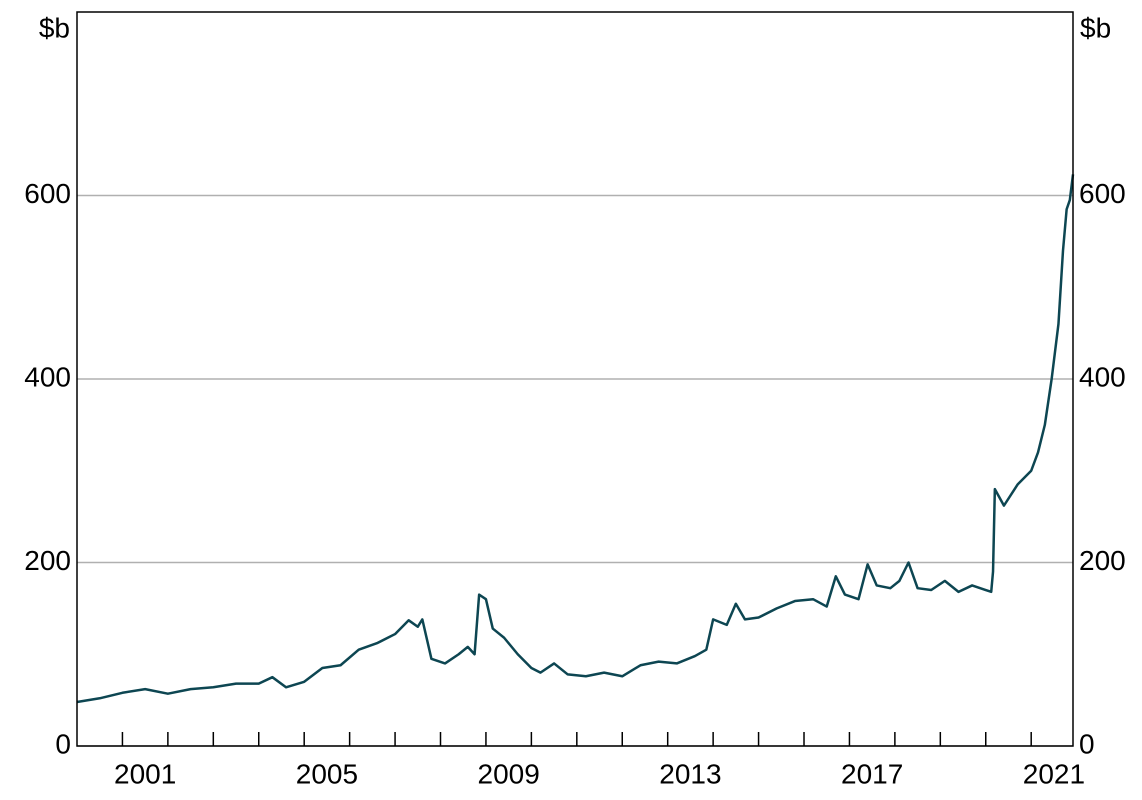  Describe the element at coordinates (1054, 773) in the screenshot. I see `x-tick-label: 2021` at that location.